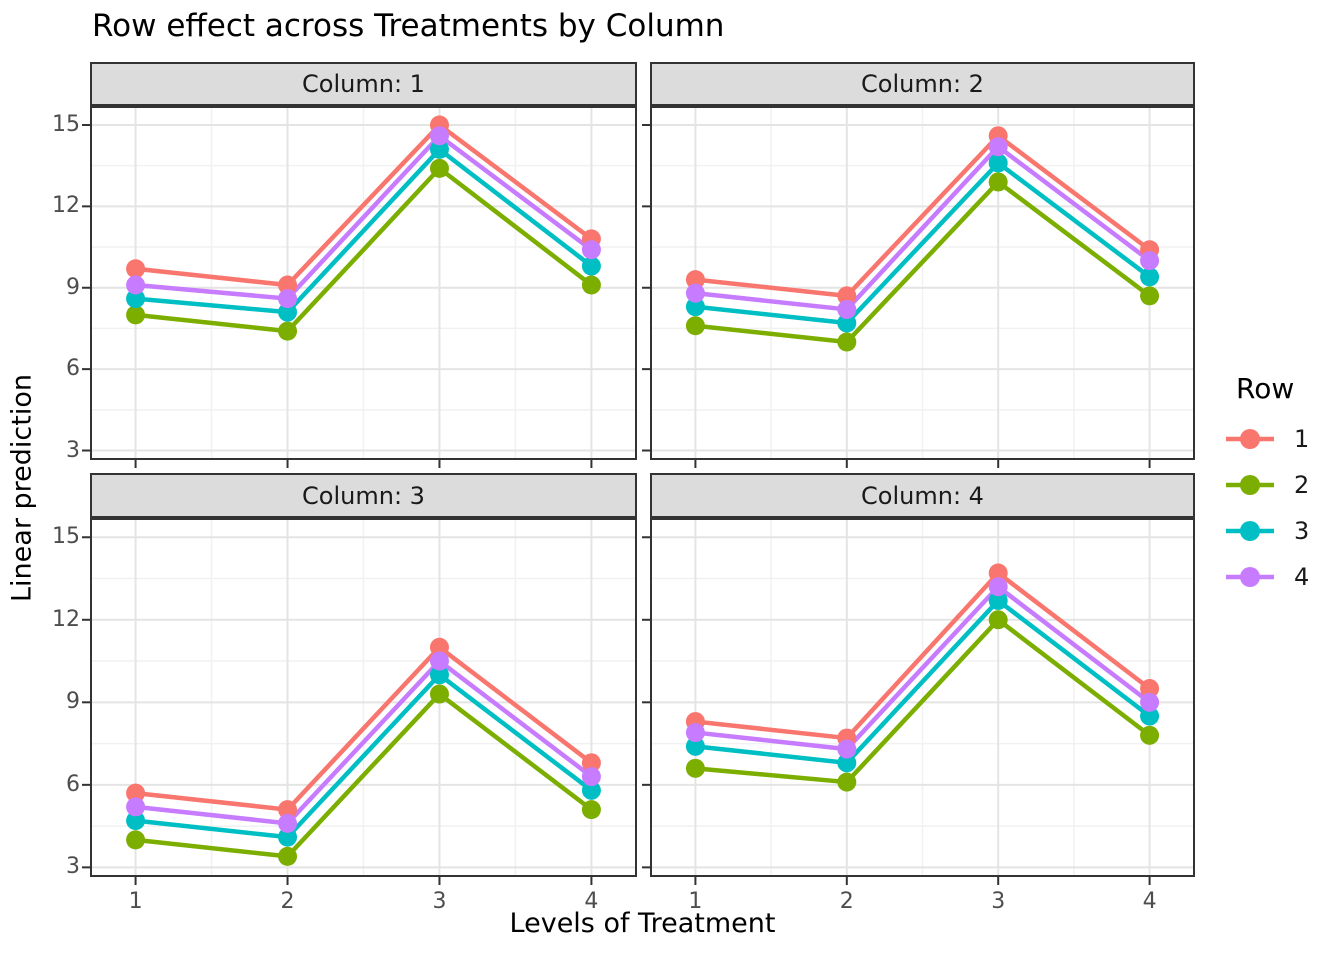  What do you see at coordinates (363, 495) in the screenshot?
I see `facet-strip-3: Column: 3` at bounding box center [363, 495].